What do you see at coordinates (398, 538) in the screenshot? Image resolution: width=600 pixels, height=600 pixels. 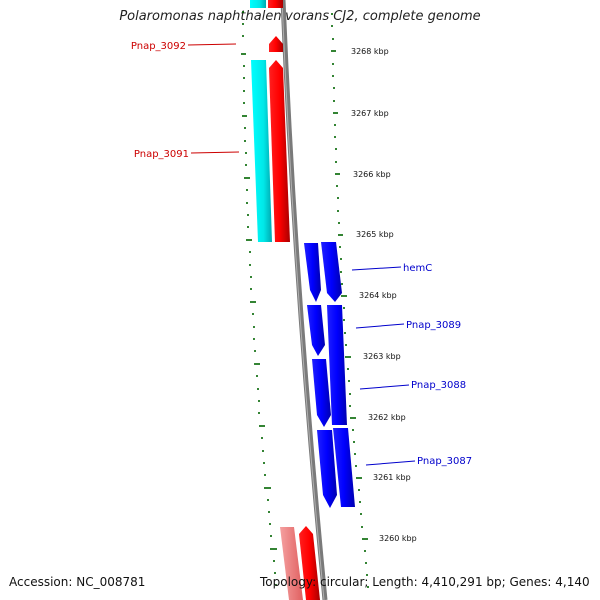 I see `tick-label-3260: 3260 kbp` at bounding box center [398, 538].